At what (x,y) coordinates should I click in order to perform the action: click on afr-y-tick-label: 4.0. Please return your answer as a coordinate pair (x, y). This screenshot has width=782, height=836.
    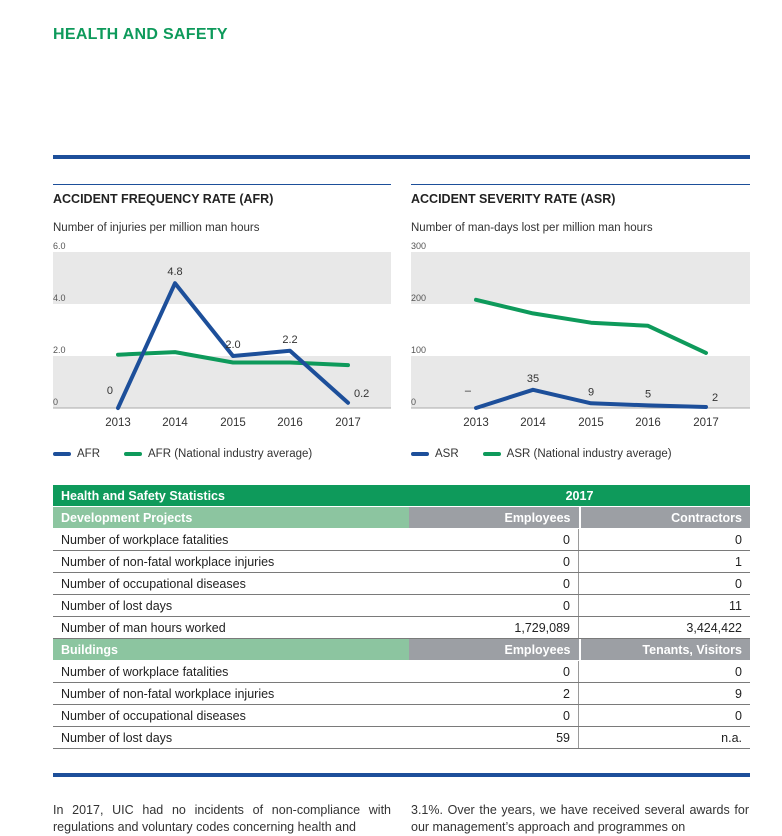
    Looking at the image, I should click on (59, 298).